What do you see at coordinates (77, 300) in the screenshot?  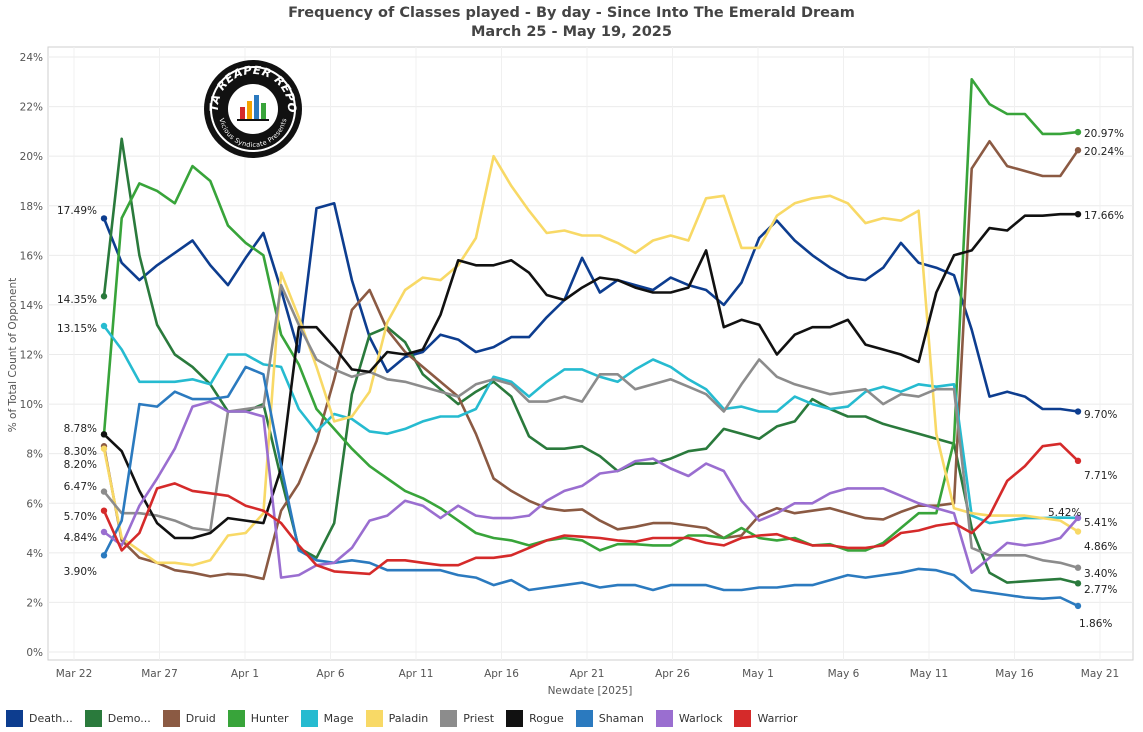 I see `start-data-label: 14.35%` at bounding box center [77, 300].